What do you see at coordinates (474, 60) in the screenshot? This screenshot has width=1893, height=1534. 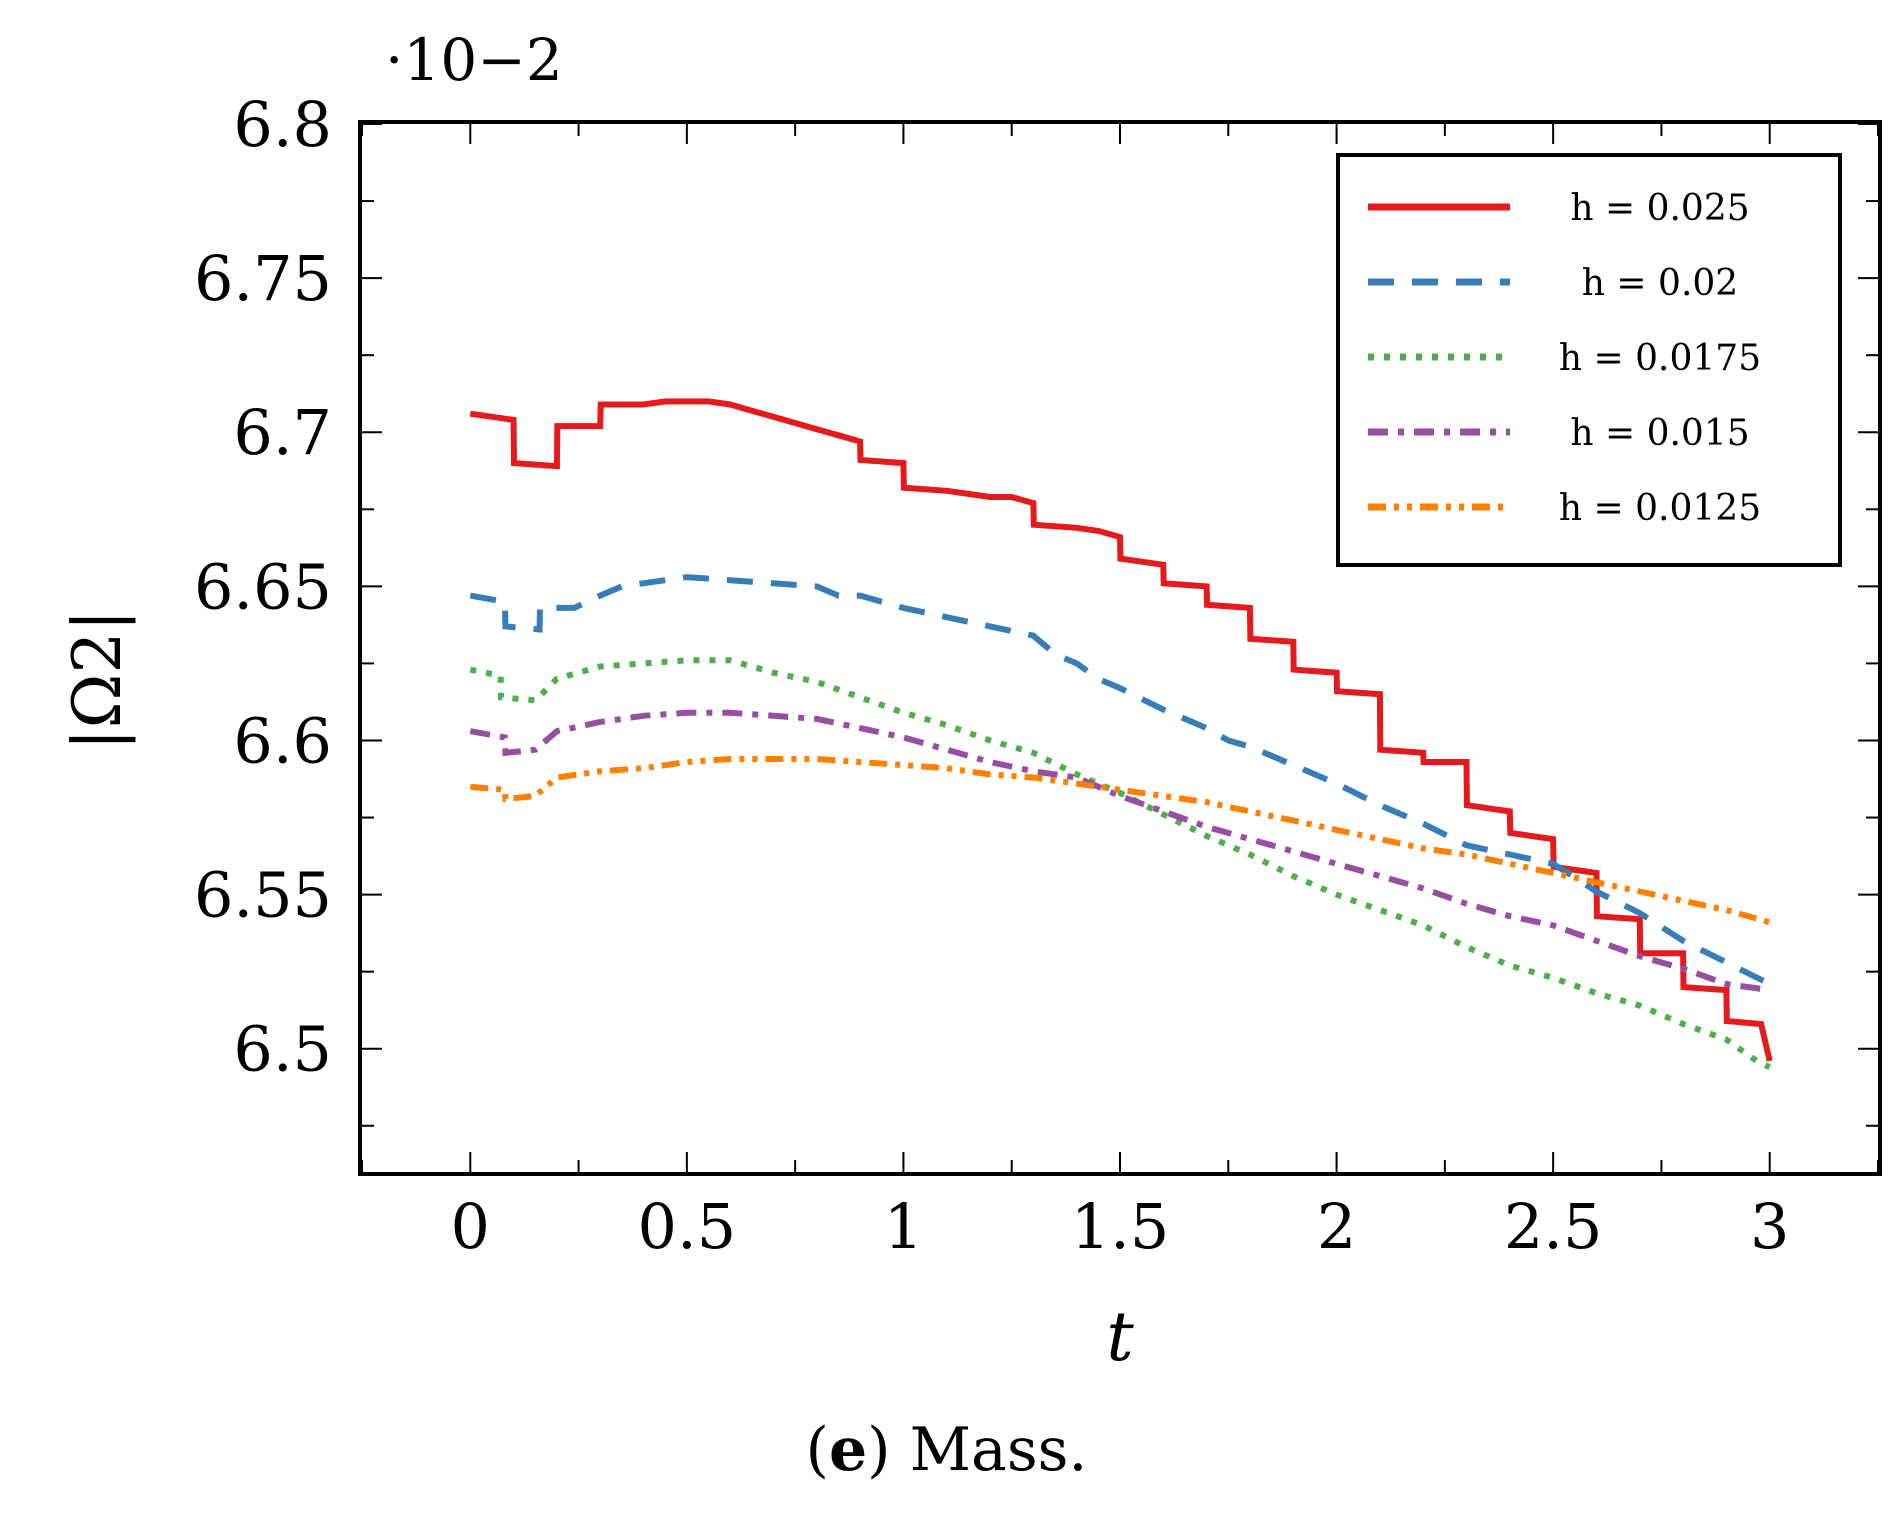 I see `y-scale-note: ·10−2` at bounding box center [474, 60].